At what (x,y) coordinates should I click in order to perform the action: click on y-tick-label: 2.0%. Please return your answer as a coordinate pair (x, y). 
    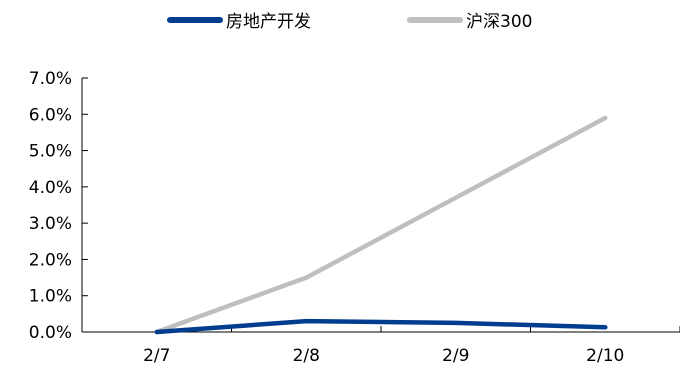
    Looking at the image, I should click on (50, 260).